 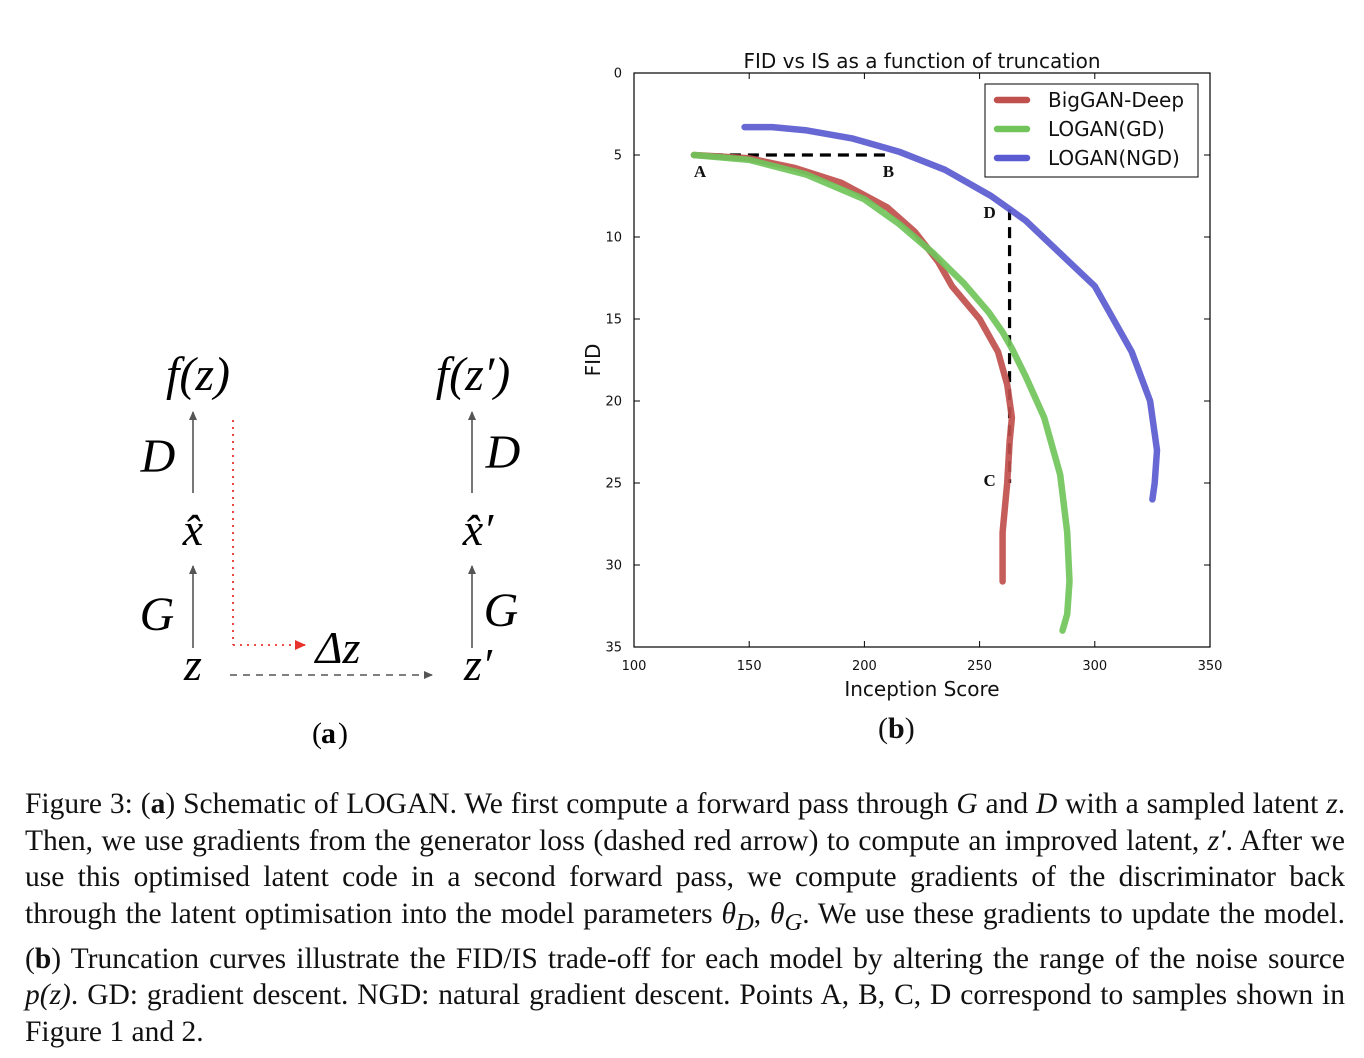 What do you see at coordinates (613, 566) in the screenshot?
I see `y-tick-label: 30` at bounding box center [613, 566].